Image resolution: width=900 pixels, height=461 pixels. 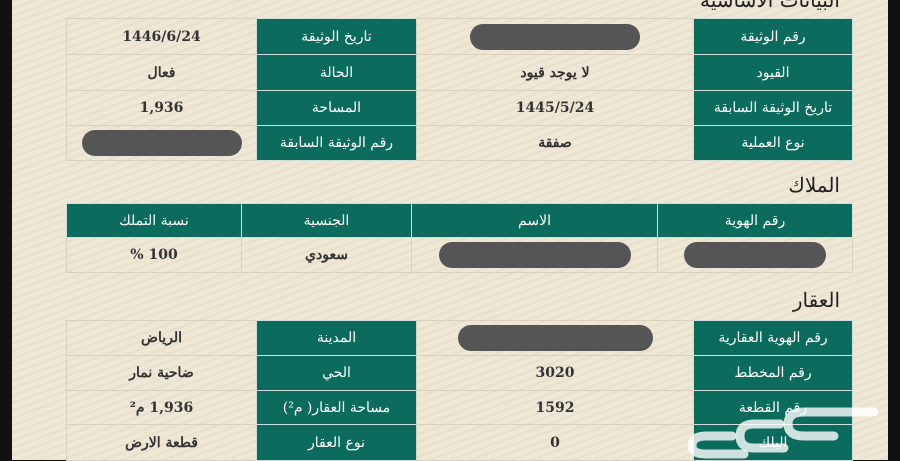 What do you see at coordinates (773, 407) in the screenshot?
I see `field-label: رقم القطعة` at bounding box center [773, 407].